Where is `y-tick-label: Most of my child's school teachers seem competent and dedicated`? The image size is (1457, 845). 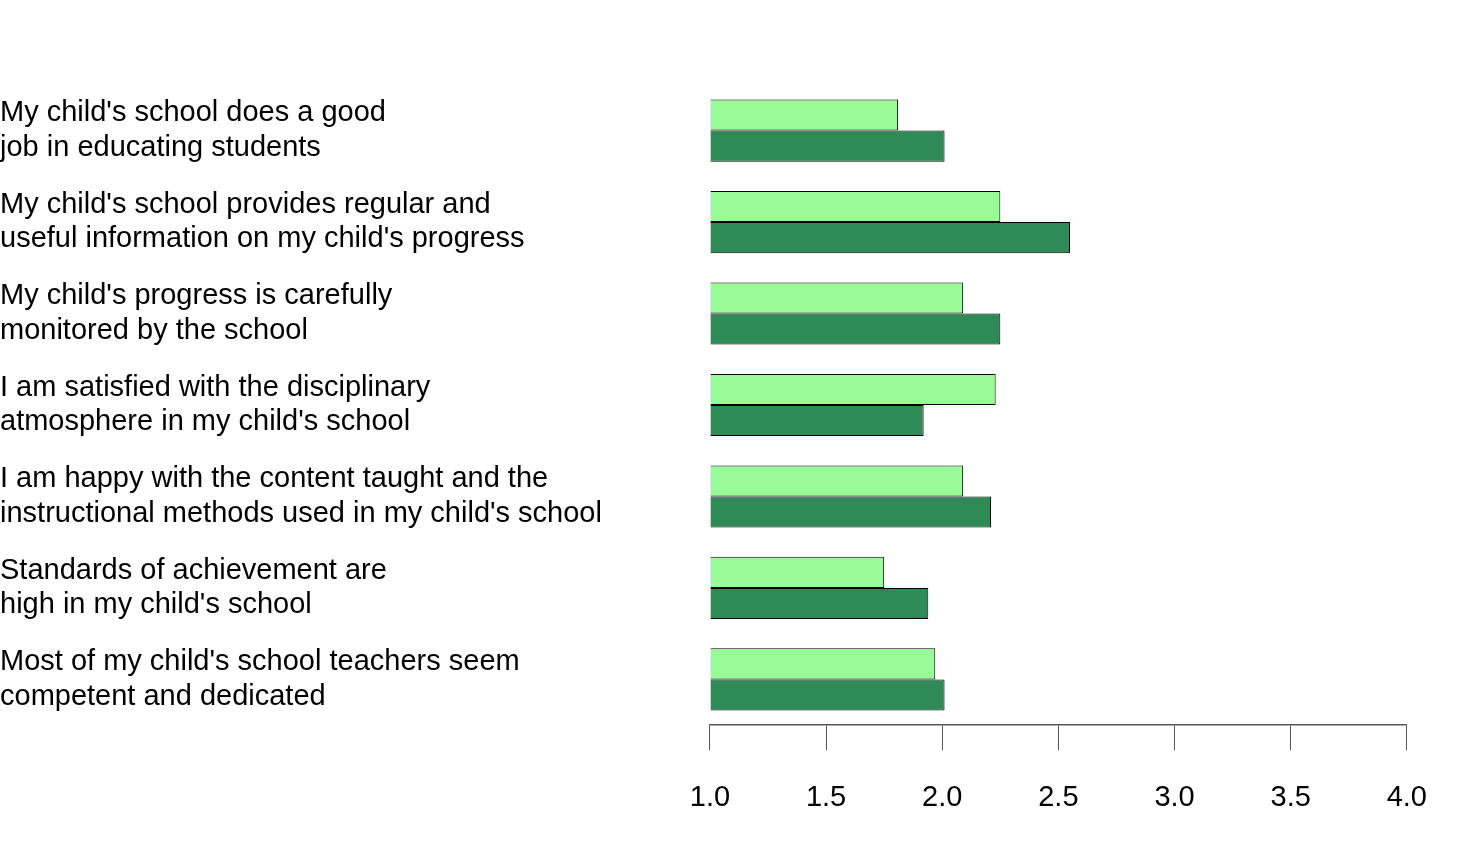
y-tick-label: Most of my child's school teachers seem competent and dedicated is located at coordinates (260, 677).